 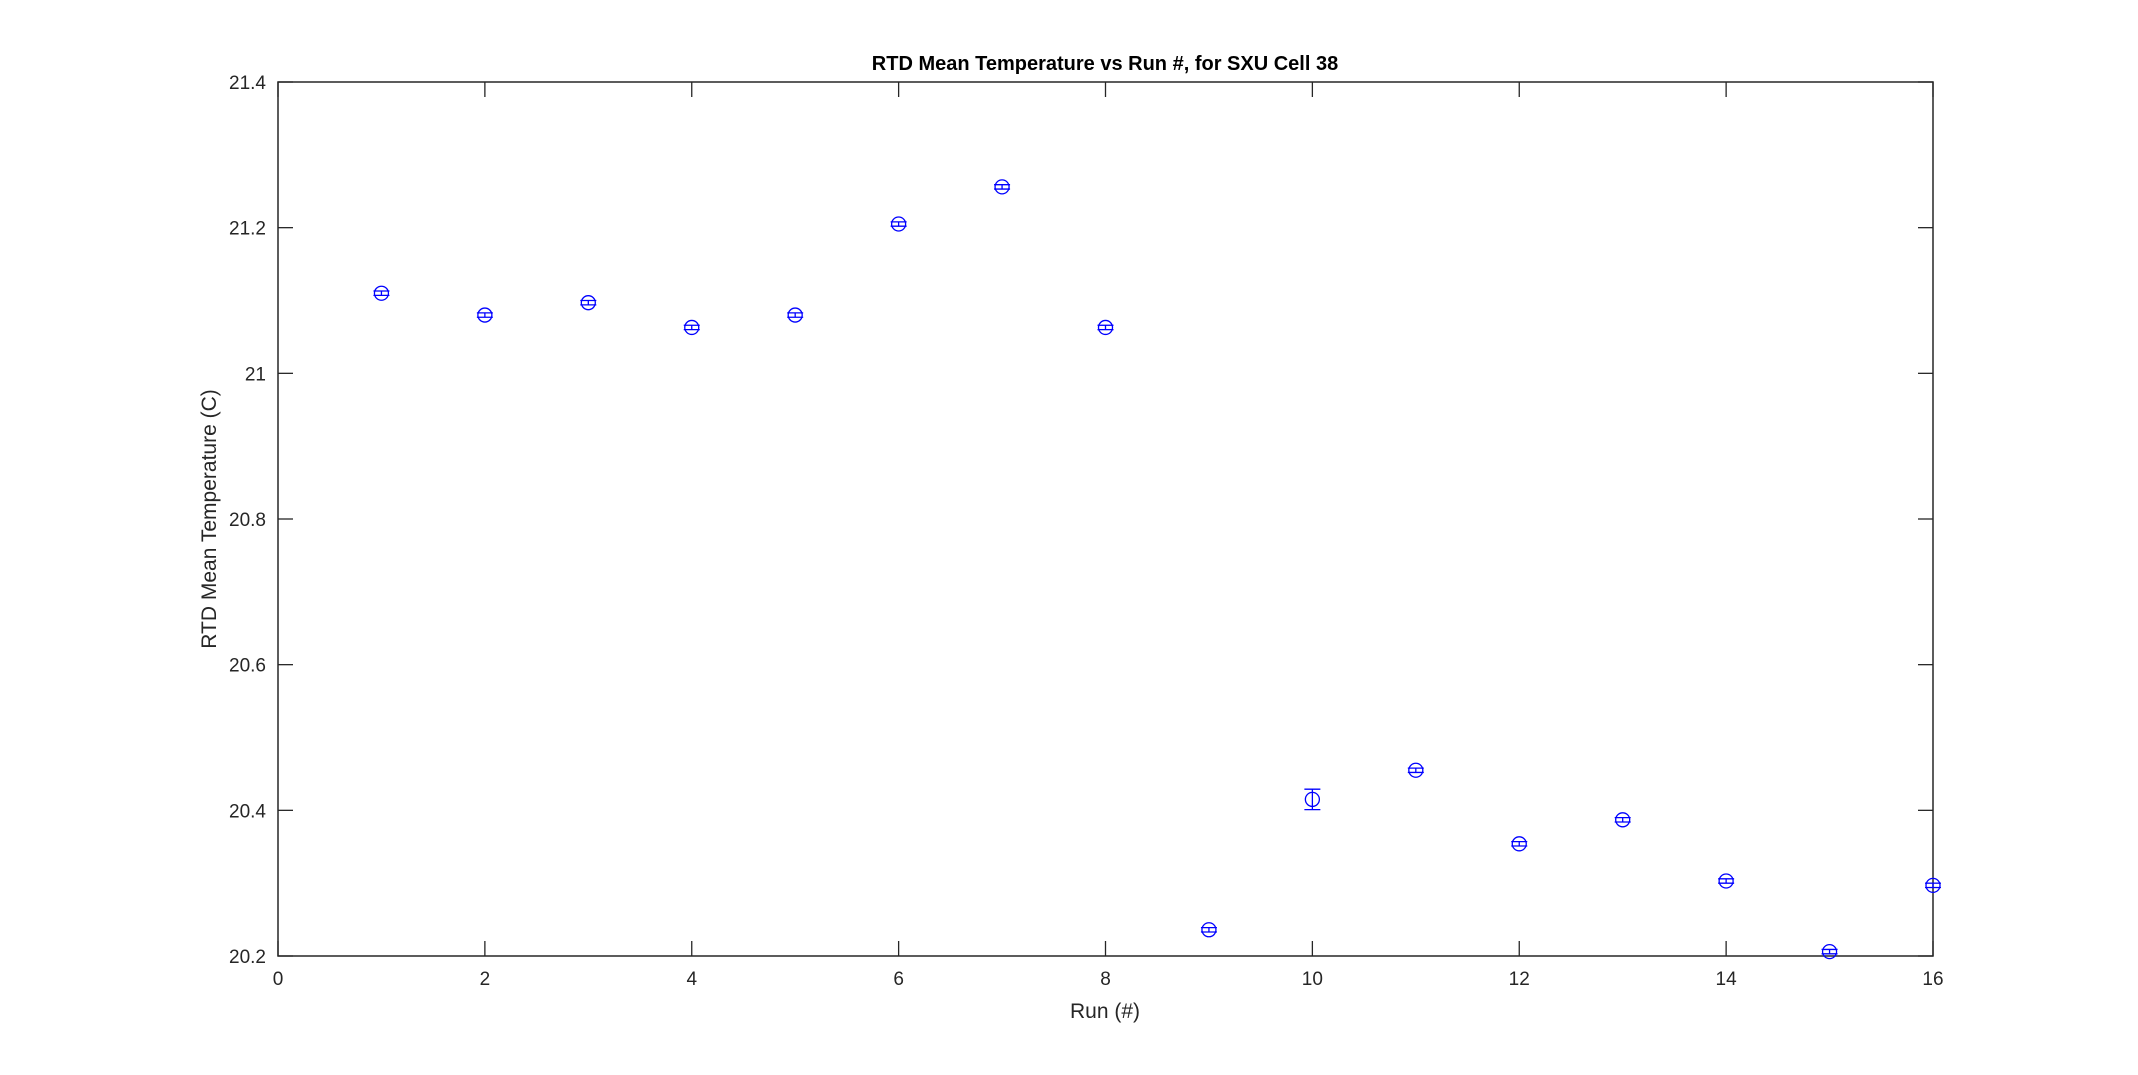 I want to click on x-tick-label: 6, so click(x=898, y=979).